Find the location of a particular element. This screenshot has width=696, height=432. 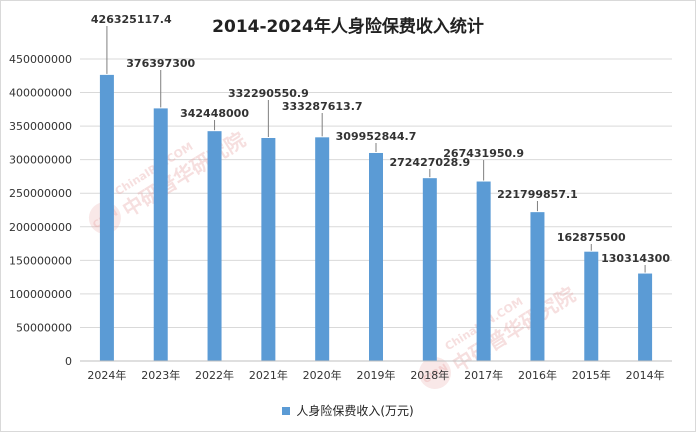

y-tick-label: 400000000 is located at coordinates (40, 93).